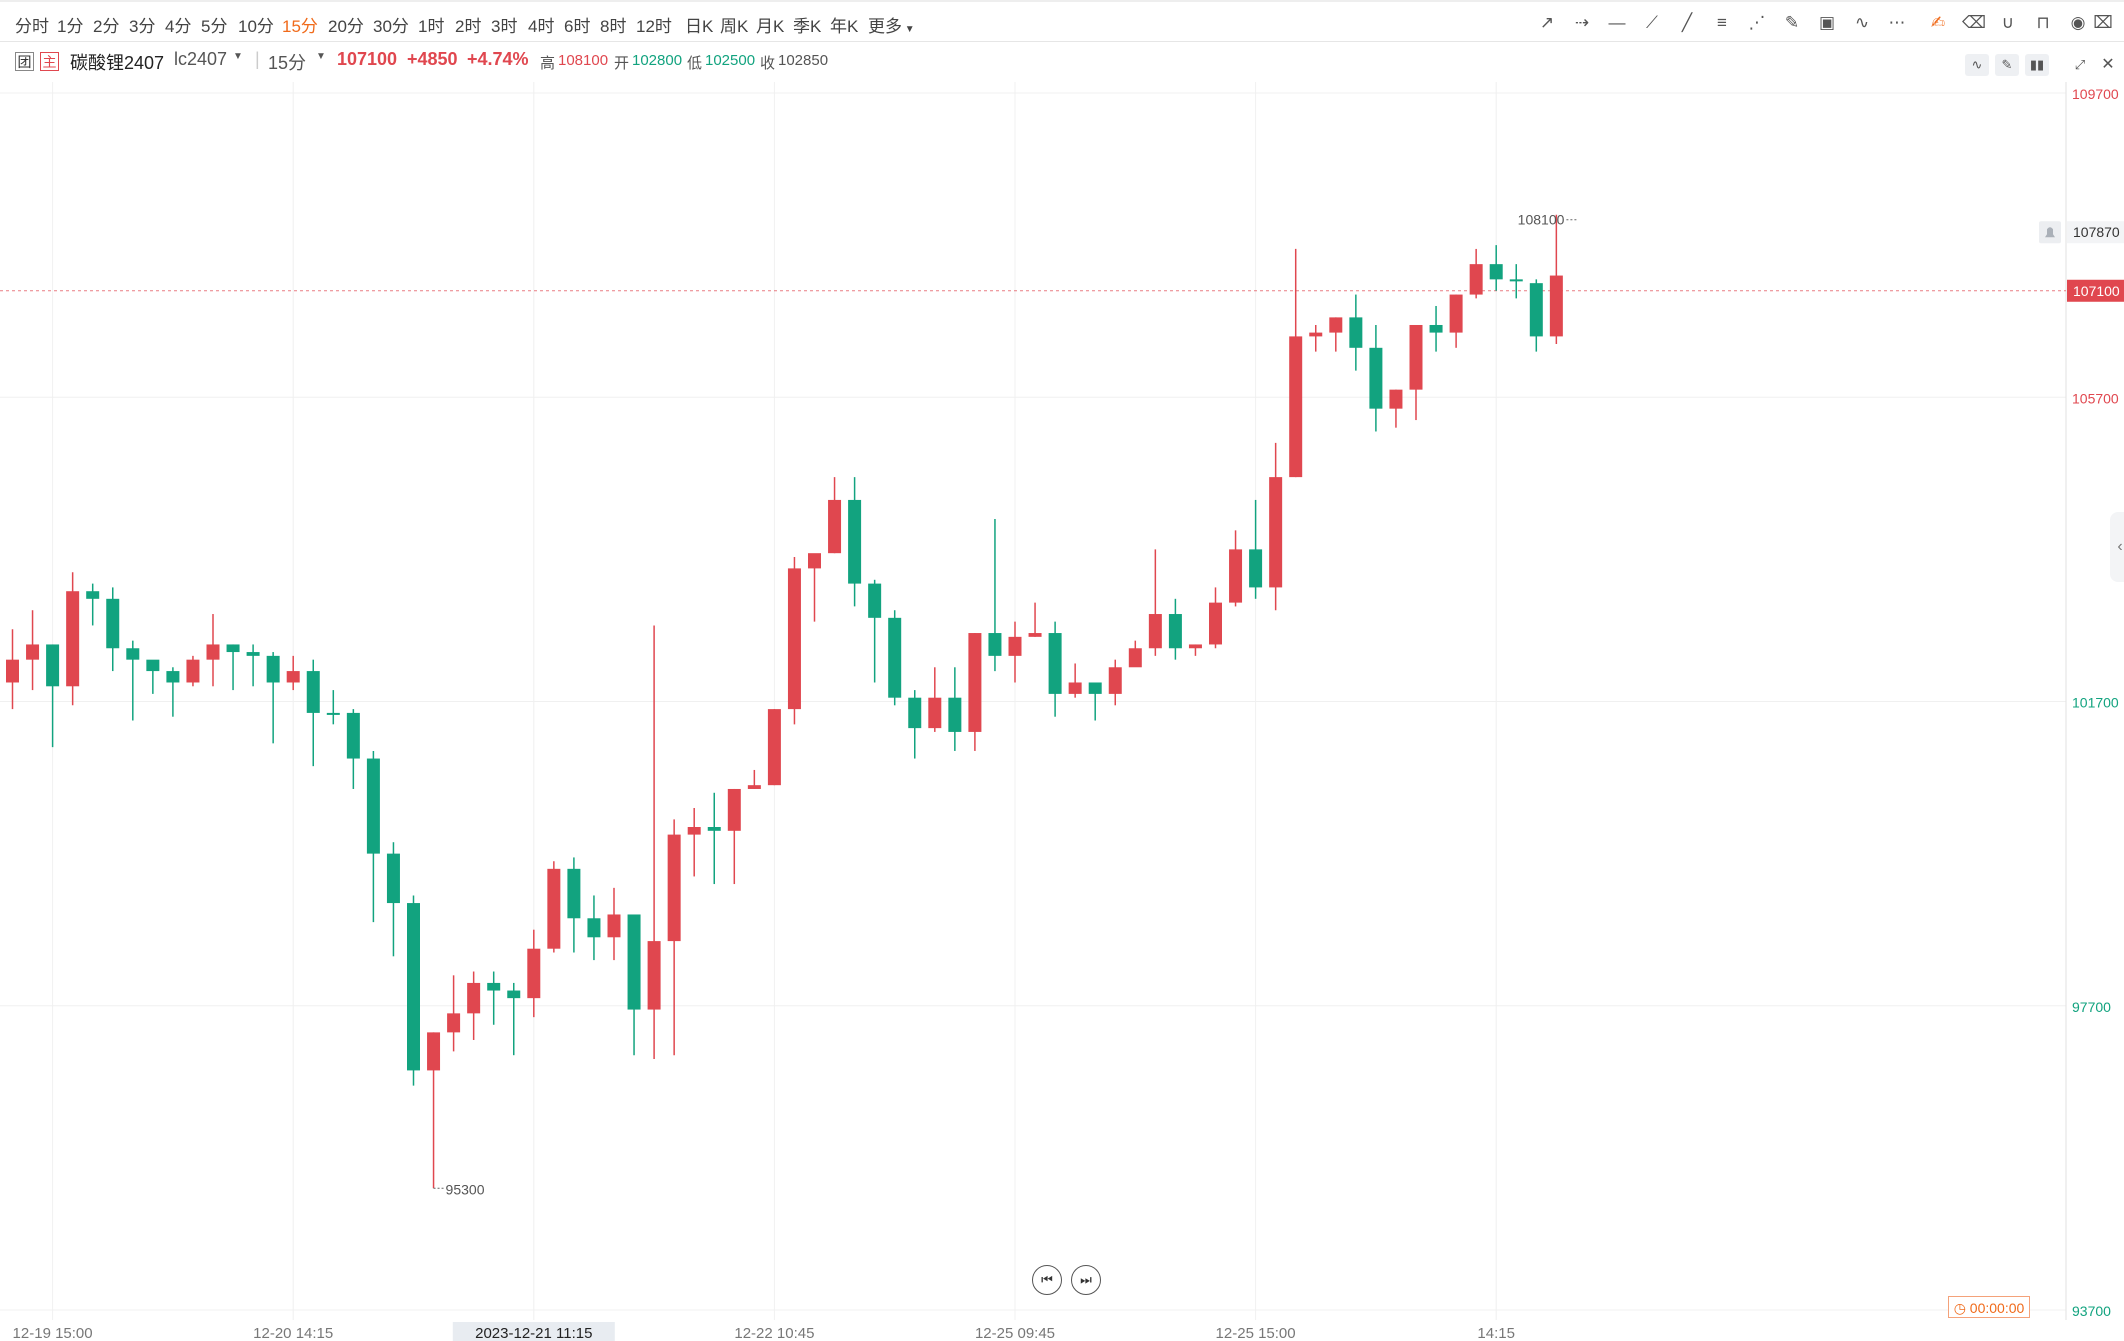 The width and height of the screenshot is (2124, 1341). I want to click on chevron-down-icon: ▼, so click(908, 29).